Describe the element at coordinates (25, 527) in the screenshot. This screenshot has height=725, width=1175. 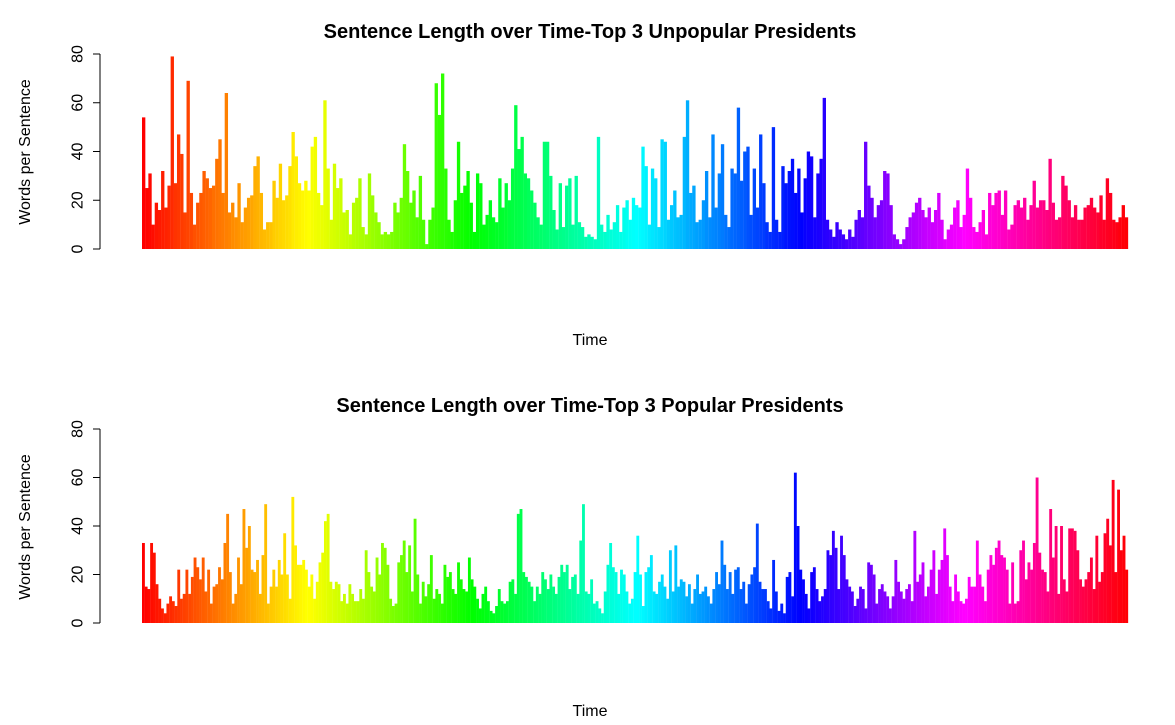
I see `y-axis-label: Words per Sentence` at that location.